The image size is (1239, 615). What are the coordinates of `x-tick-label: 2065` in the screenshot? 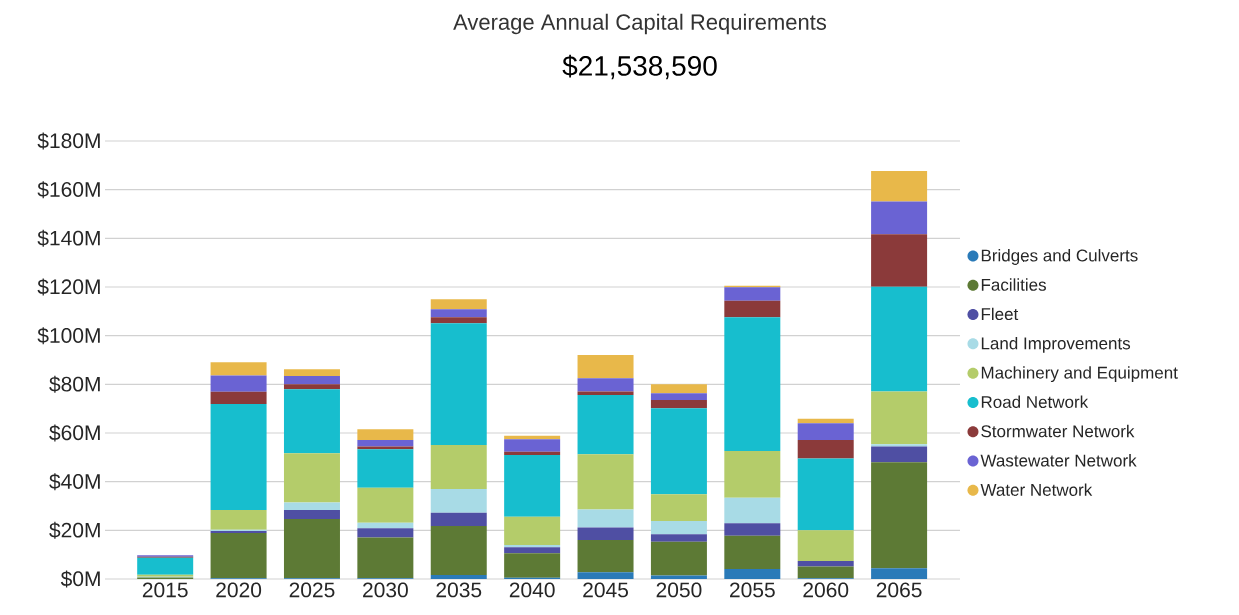 It's located at (899, 590).